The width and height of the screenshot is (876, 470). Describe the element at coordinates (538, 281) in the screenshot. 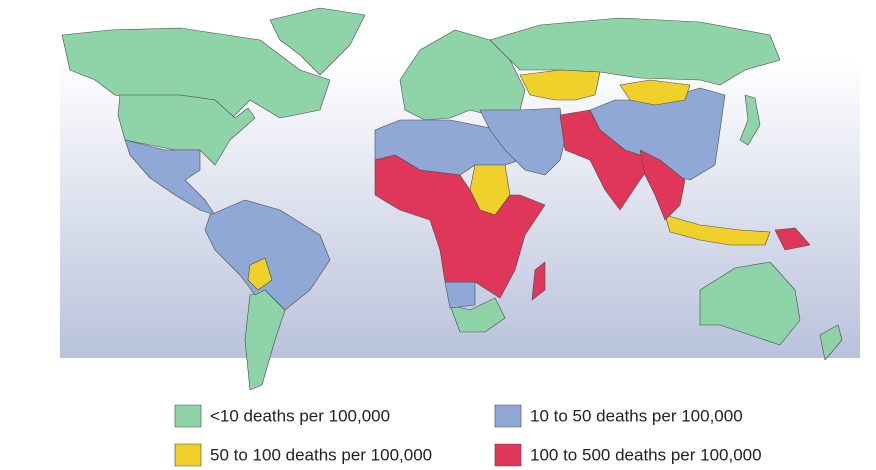

I see `madagascar` at that location.